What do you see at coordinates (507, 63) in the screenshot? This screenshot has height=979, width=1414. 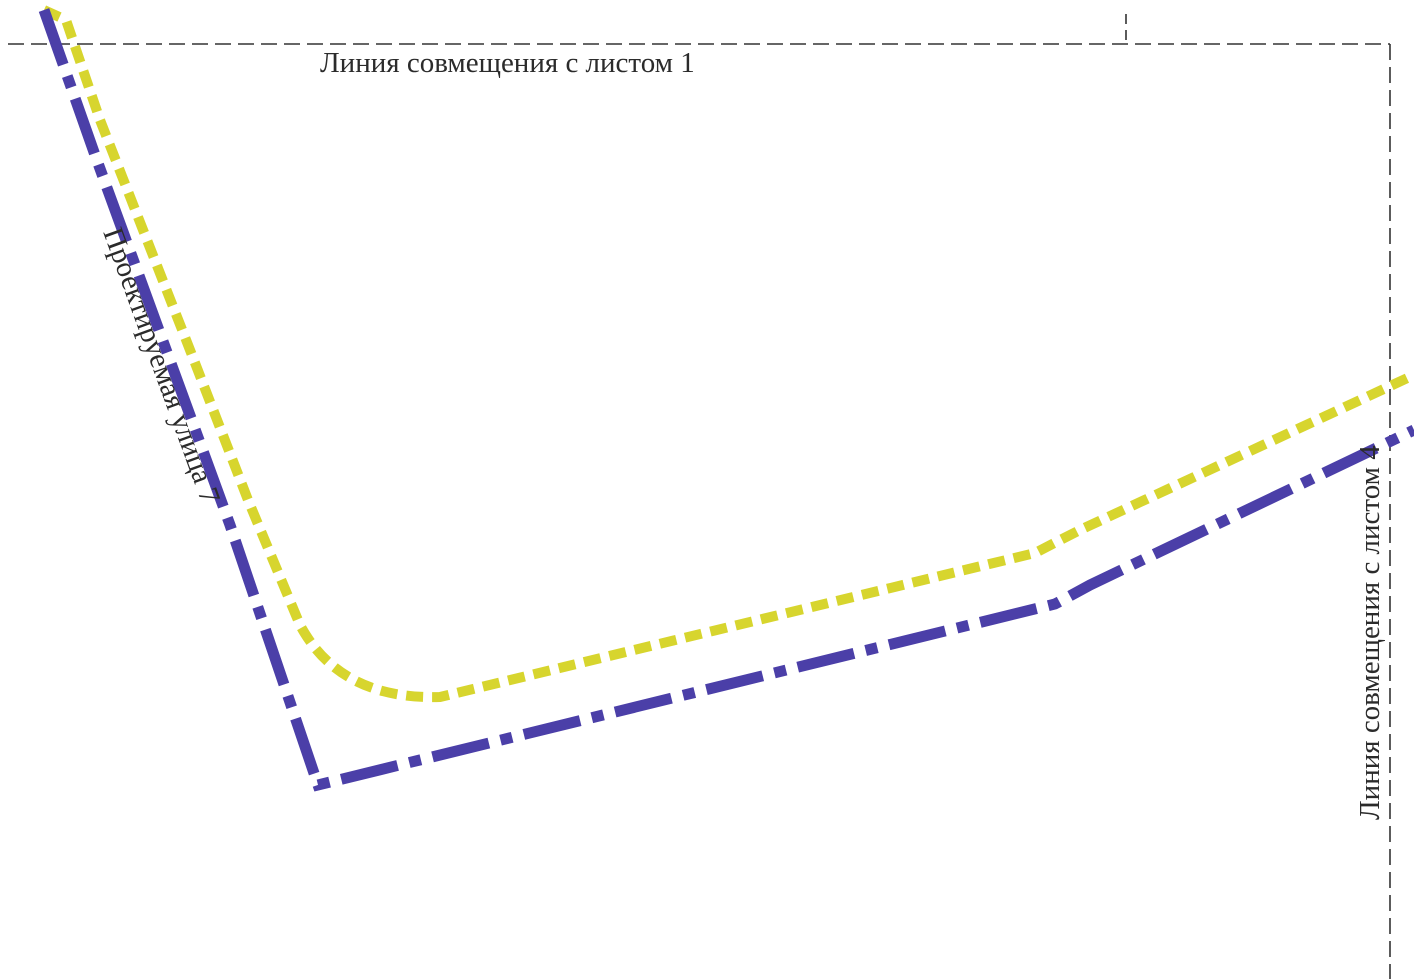 I see `top-match-line-label: Линия совмещения с листом 1` at bounding box center [507, 63].